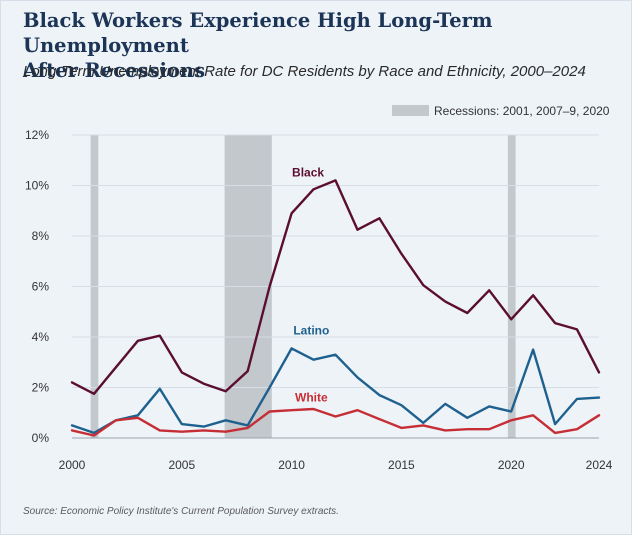  What do you see at coordinates (599, 465) in the screenshot?
I see `x-tick-label: 2024` at bounding box center [599, 465].